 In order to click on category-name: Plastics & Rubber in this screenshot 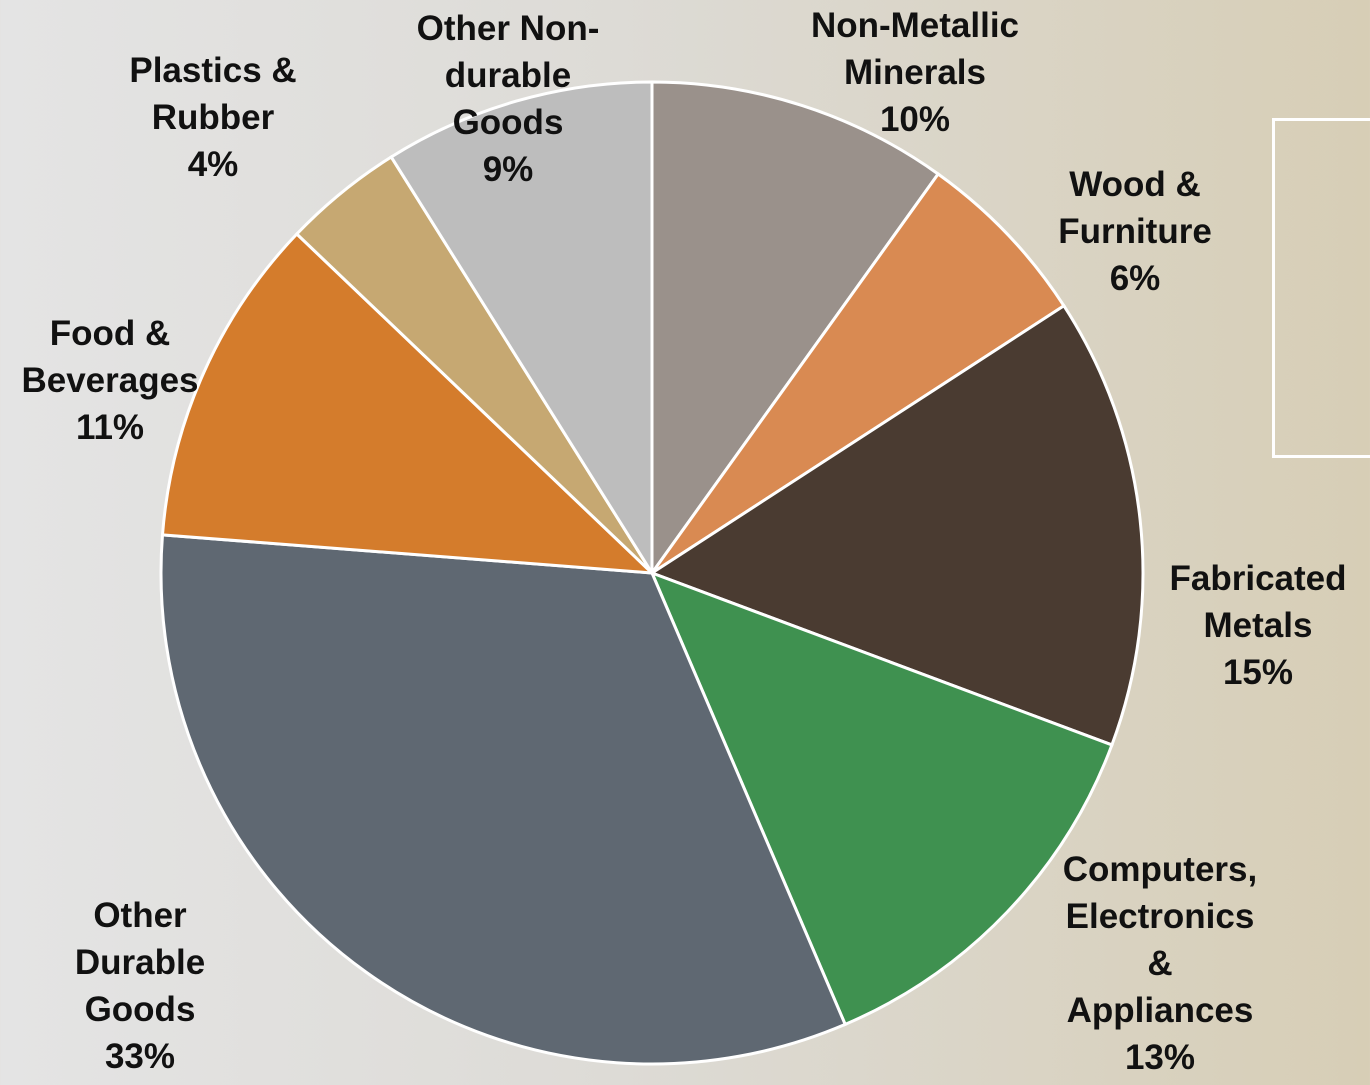, I will do `click(213, 94)`.